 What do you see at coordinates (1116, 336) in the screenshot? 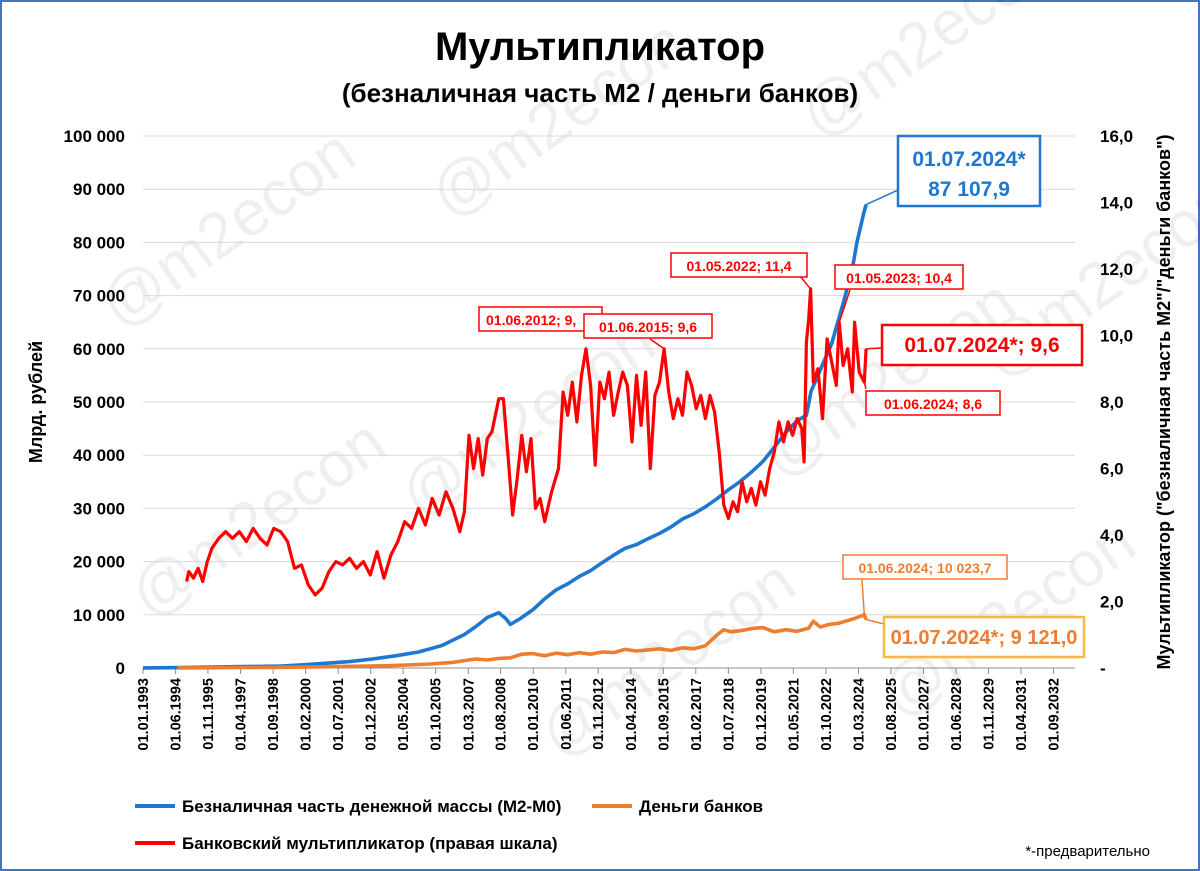
I see `y-tick-right-label: 10,0` at bounding box center [1116, 336].